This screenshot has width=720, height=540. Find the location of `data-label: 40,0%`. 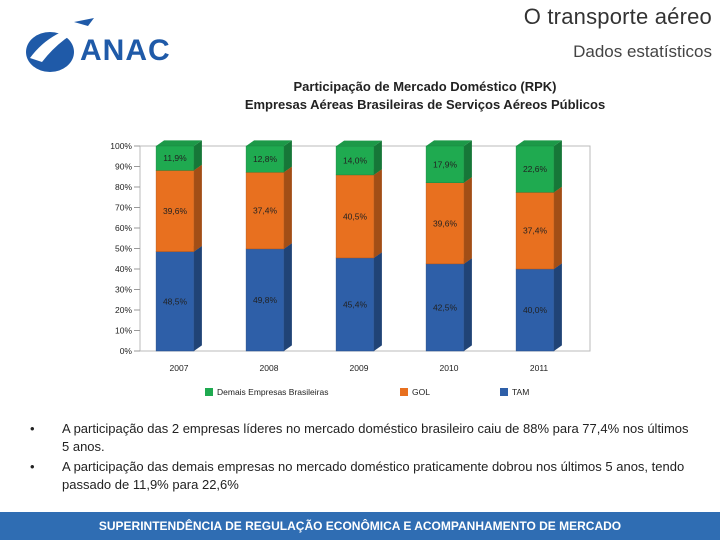

data-label: 40,0% is located at coordinates (535, 310).